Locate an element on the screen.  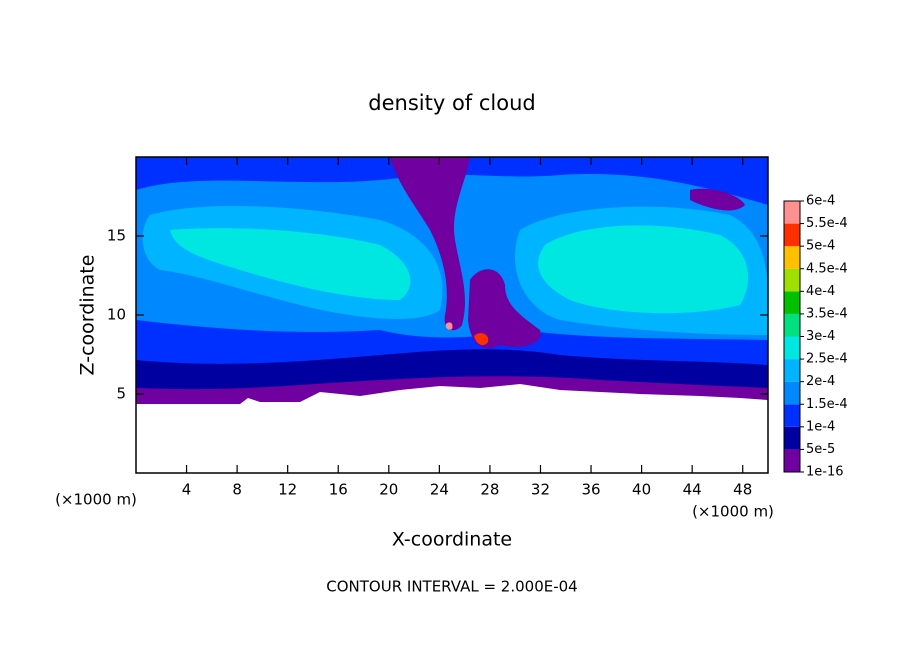
x-tick-label: 32 is located at coordinates (540, 490).